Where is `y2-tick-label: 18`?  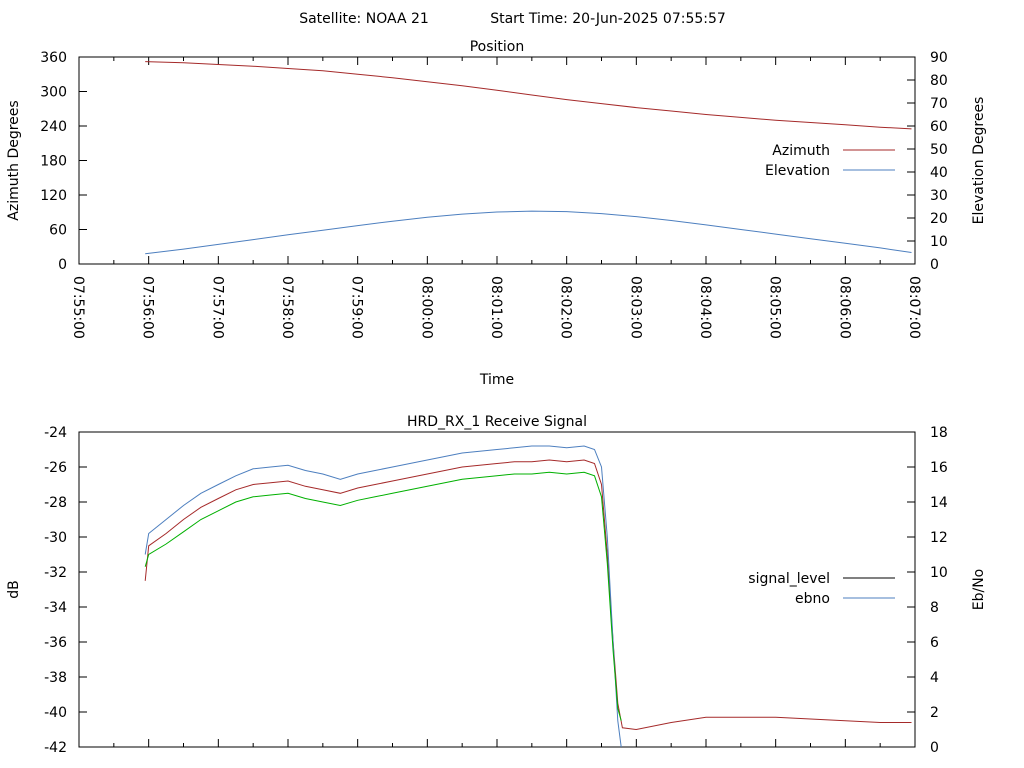 y2-tick-label: 18 is located at coordinates (939, 433).